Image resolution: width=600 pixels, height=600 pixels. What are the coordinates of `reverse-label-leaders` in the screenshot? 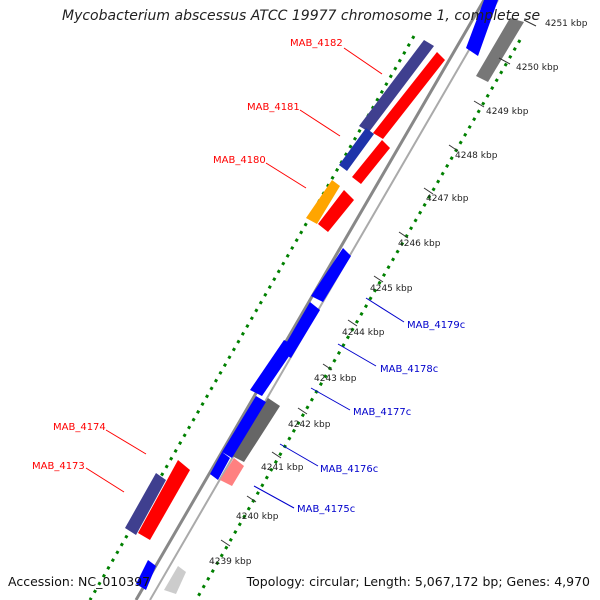 It's located at (329, 403).